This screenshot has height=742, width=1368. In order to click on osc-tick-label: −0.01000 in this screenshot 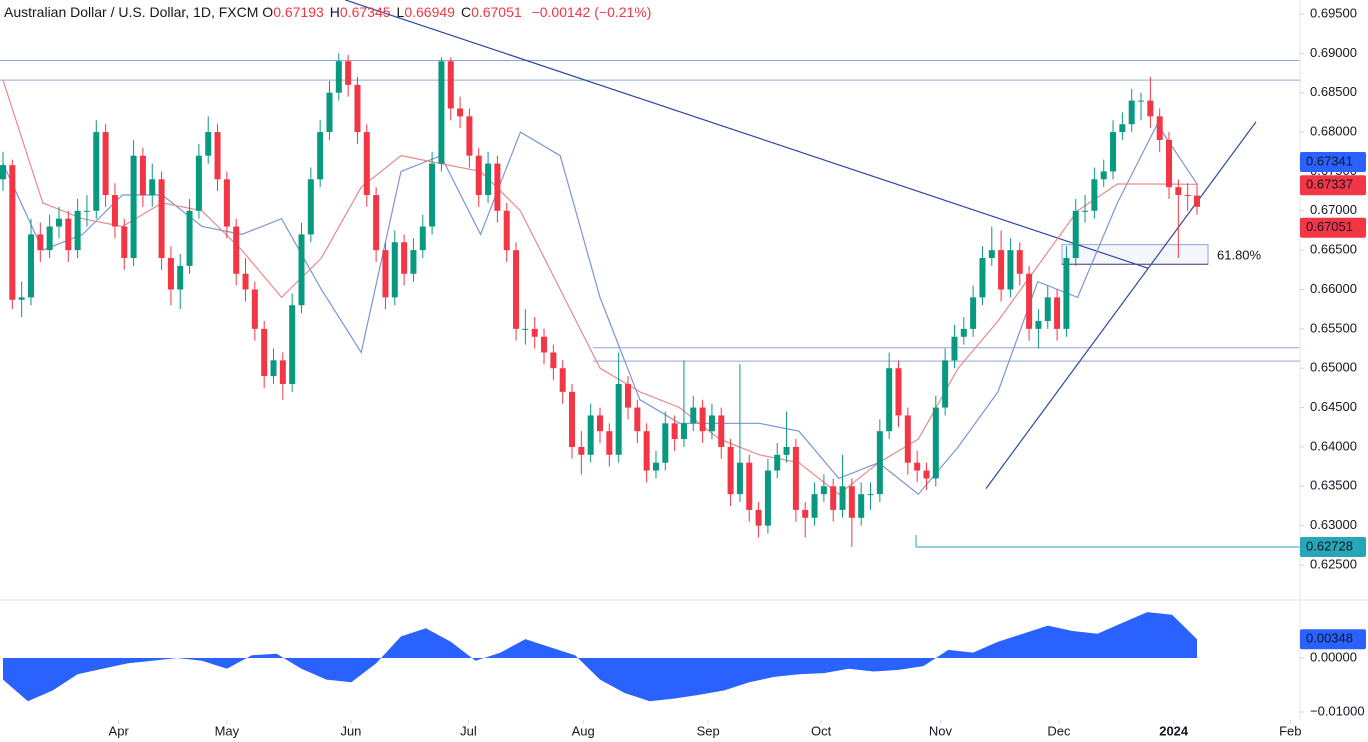, I will do `click(1337, 710)`.